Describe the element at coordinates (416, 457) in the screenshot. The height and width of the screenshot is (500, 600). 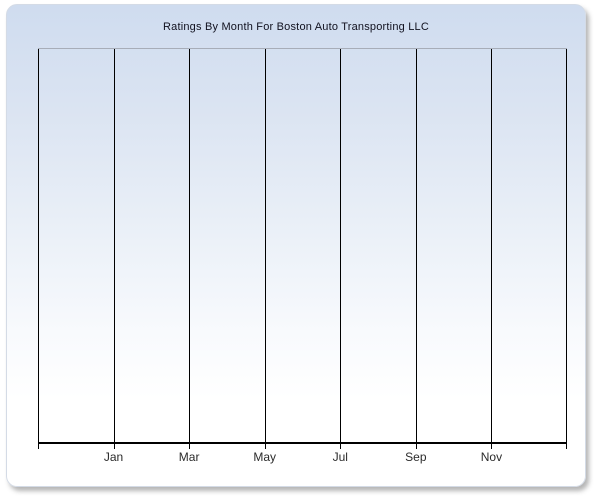
I see `x-axis-tick-label: Sep` at that location.